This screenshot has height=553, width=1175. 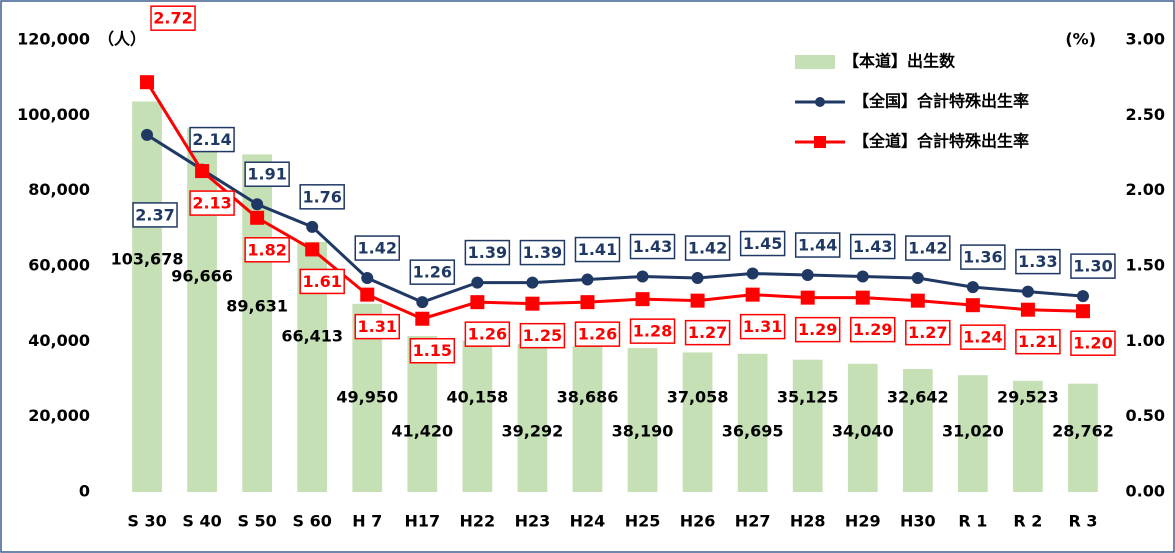 I want to click on bar-value-label: 29,523, so click(x=1028, y=397).